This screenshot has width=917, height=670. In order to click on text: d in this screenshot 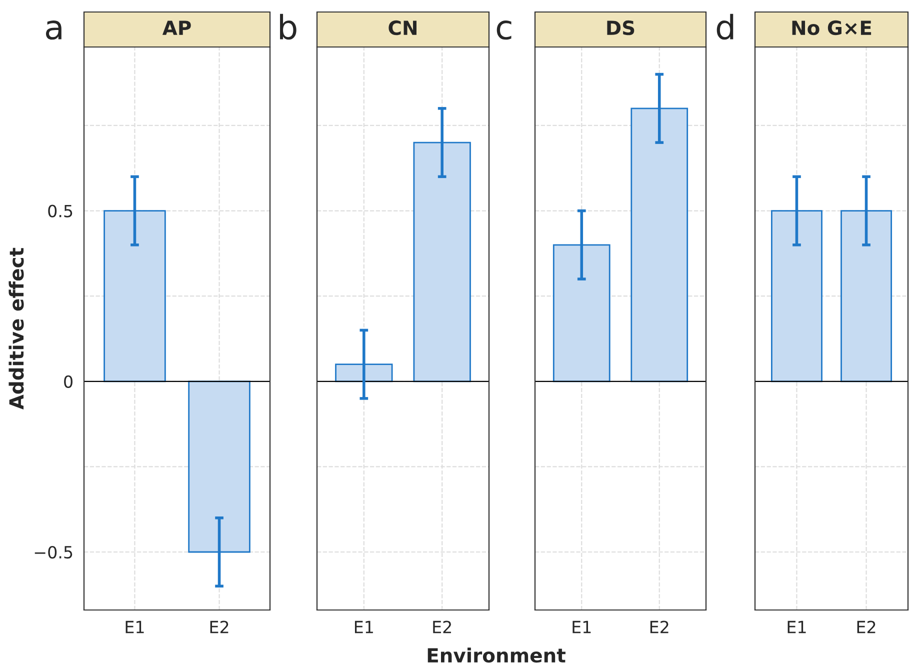, I will do `click(725, 27)`.